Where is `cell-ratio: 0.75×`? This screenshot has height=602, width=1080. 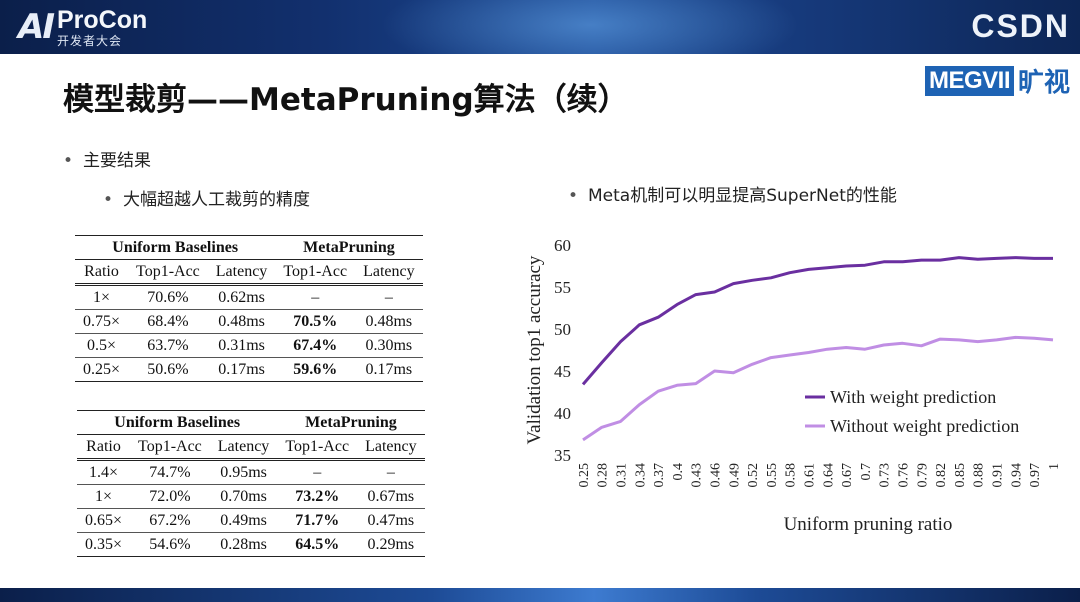
cell-ratio: 0.75× is located at coordinates (102, 321).